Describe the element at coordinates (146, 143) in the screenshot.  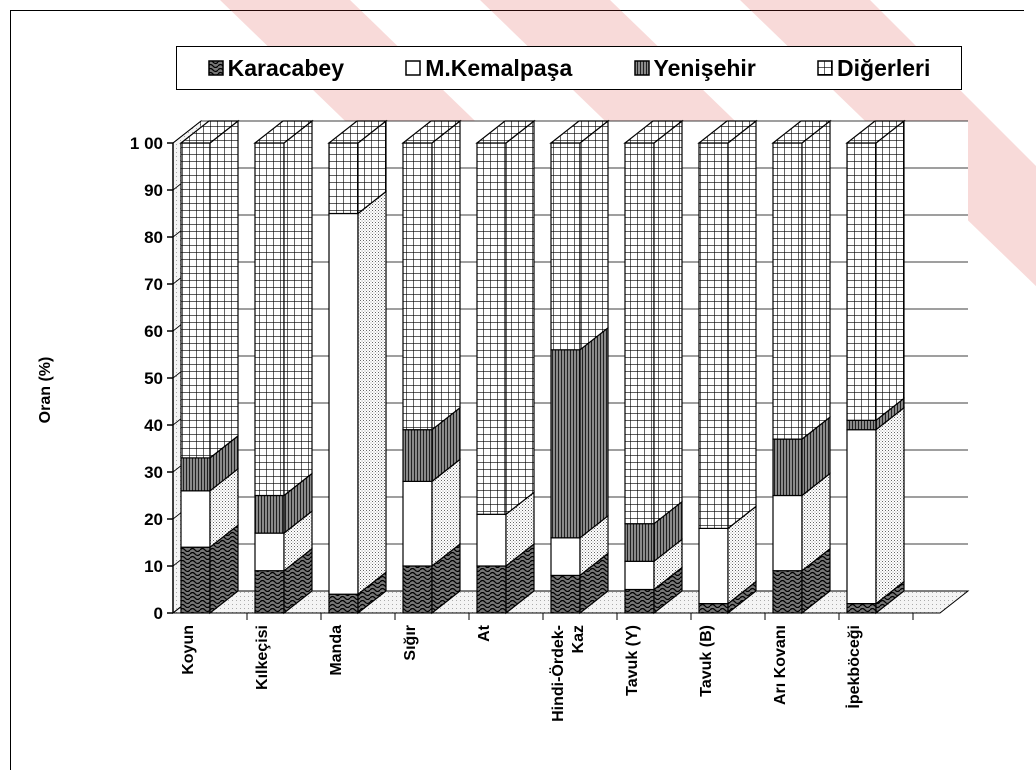
I see `y-tick-label: 1 00` at that location.